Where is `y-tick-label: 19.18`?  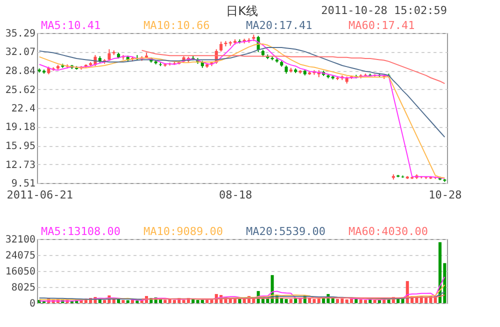 y-tick-label: 19.18 is located at coordinates (20, 128).